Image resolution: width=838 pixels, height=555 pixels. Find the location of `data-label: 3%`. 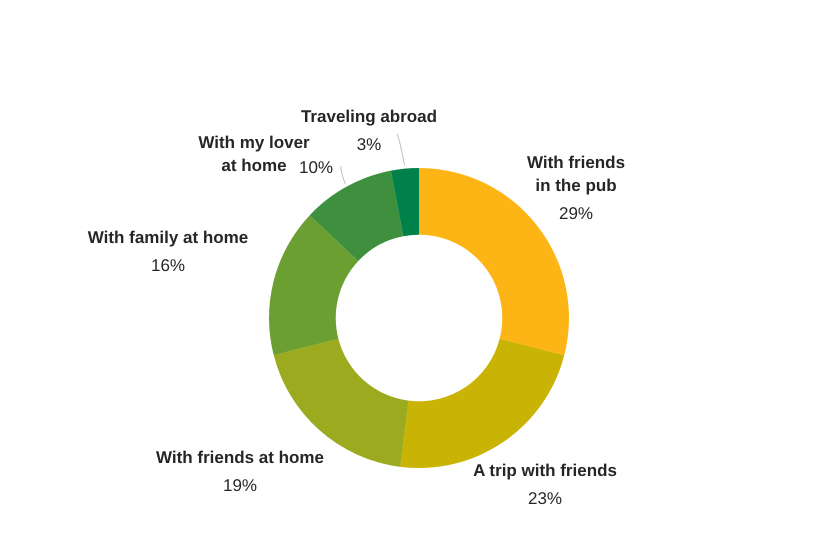

data-label: 3% is located at coordinates (369, 144).